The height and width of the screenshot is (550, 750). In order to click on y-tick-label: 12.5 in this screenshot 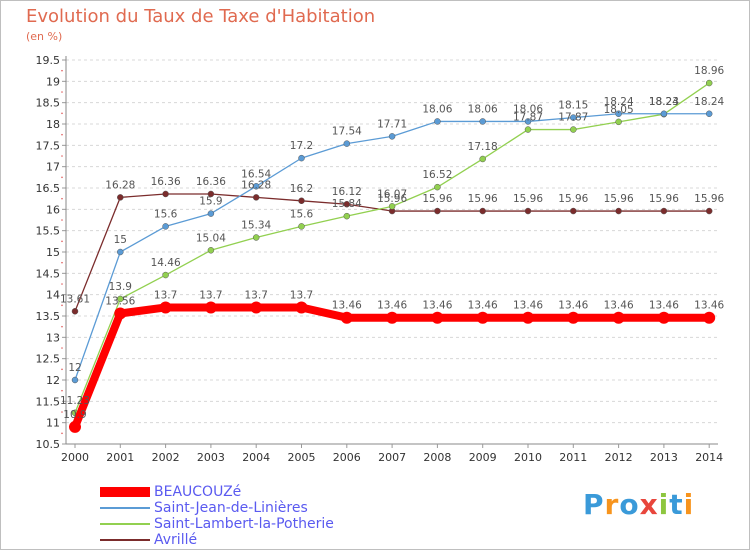, I will do `click(48, 359)`.